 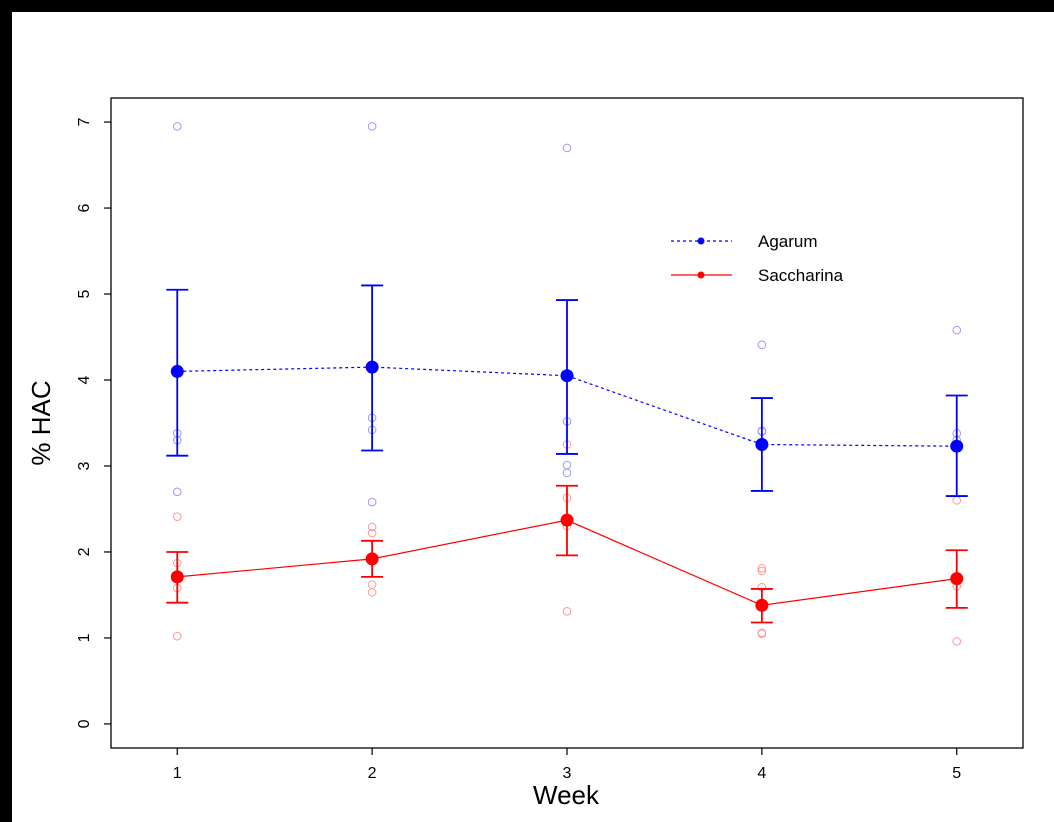 What do you see at coordinates (84, 208) in the screenshot?
I see `y-tick-label: 6` at bounding box center [84, 208].